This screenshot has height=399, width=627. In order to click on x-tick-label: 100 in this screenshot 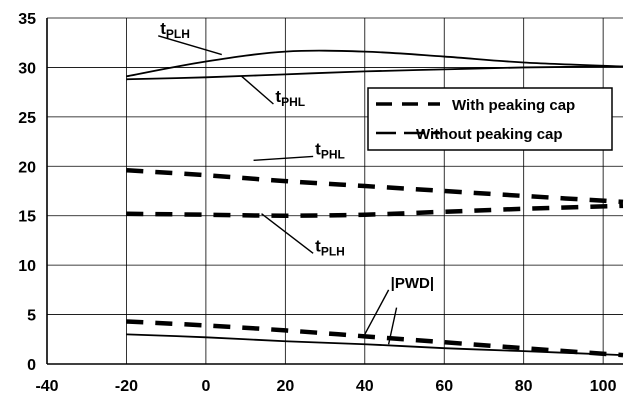, I will do `click(603, 386)`.